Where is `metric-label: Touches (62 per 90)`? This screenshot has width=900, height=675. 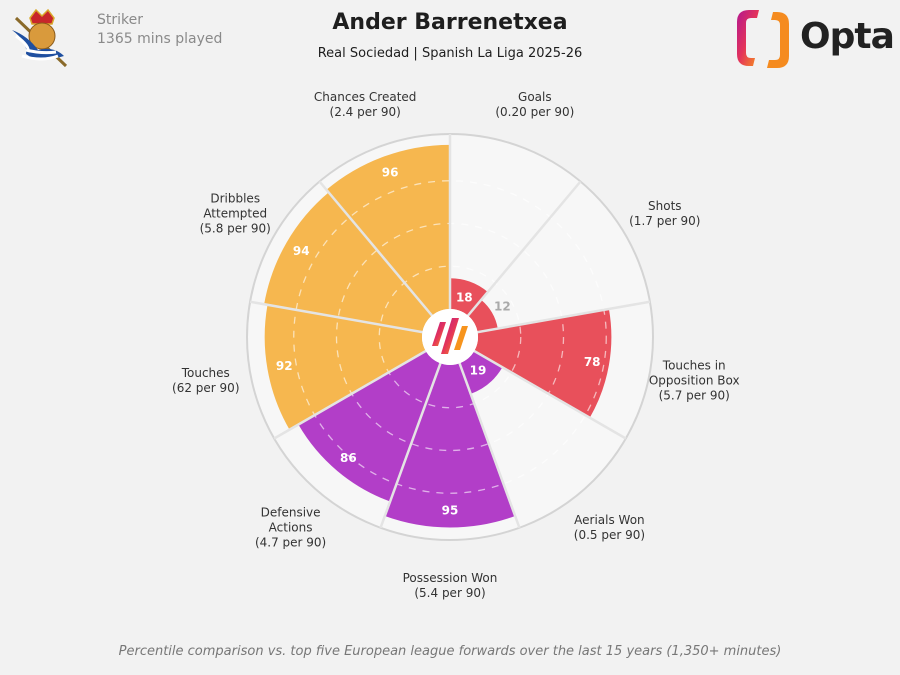 metric-label: Touches (62 per 90) is located at coordinates (205, 380).